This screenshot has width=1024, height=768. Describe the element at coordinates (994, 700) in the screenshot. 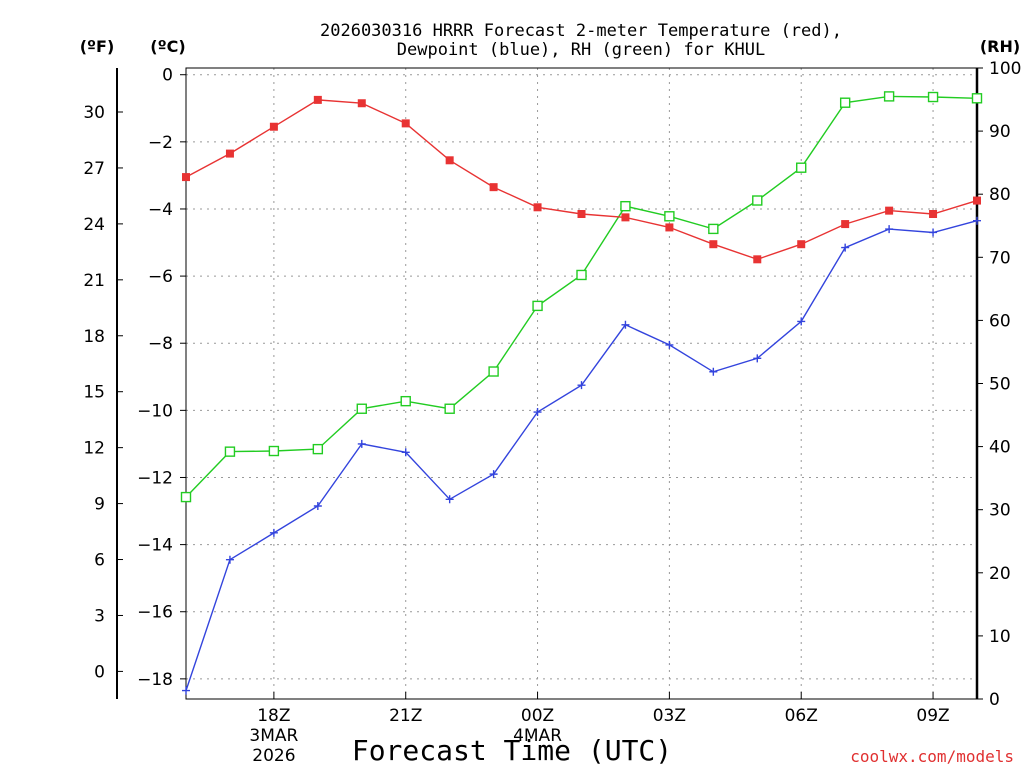

I see `rh-tick-label: 0` at that location.